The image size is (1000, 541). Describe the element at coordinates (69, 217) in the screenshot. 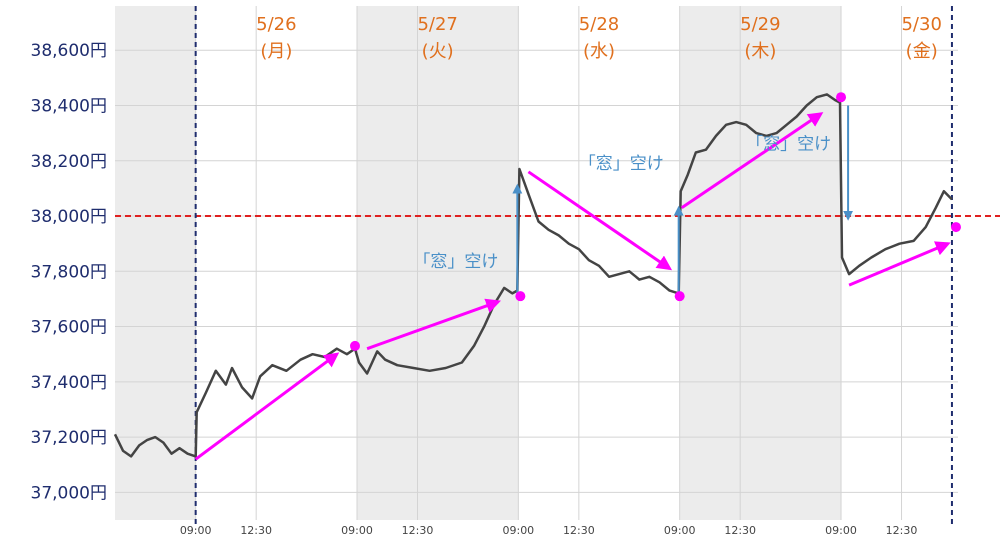

I see `y-tick-label: 38,000円` at that location.